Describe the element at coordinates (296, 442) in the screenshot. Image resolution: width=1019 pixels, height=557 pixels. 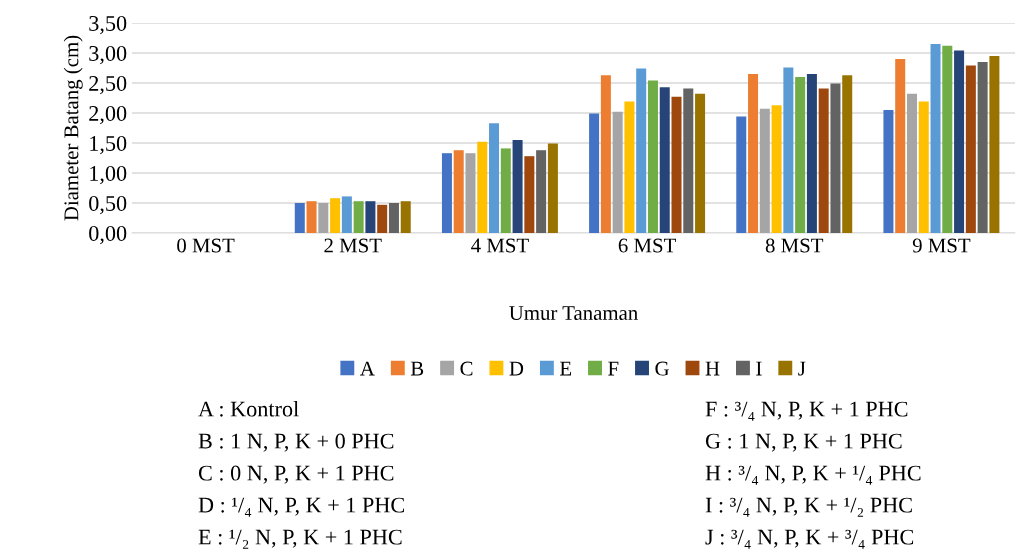
I see `text: B : 1 N, P, K + 0 PHC` at that location.